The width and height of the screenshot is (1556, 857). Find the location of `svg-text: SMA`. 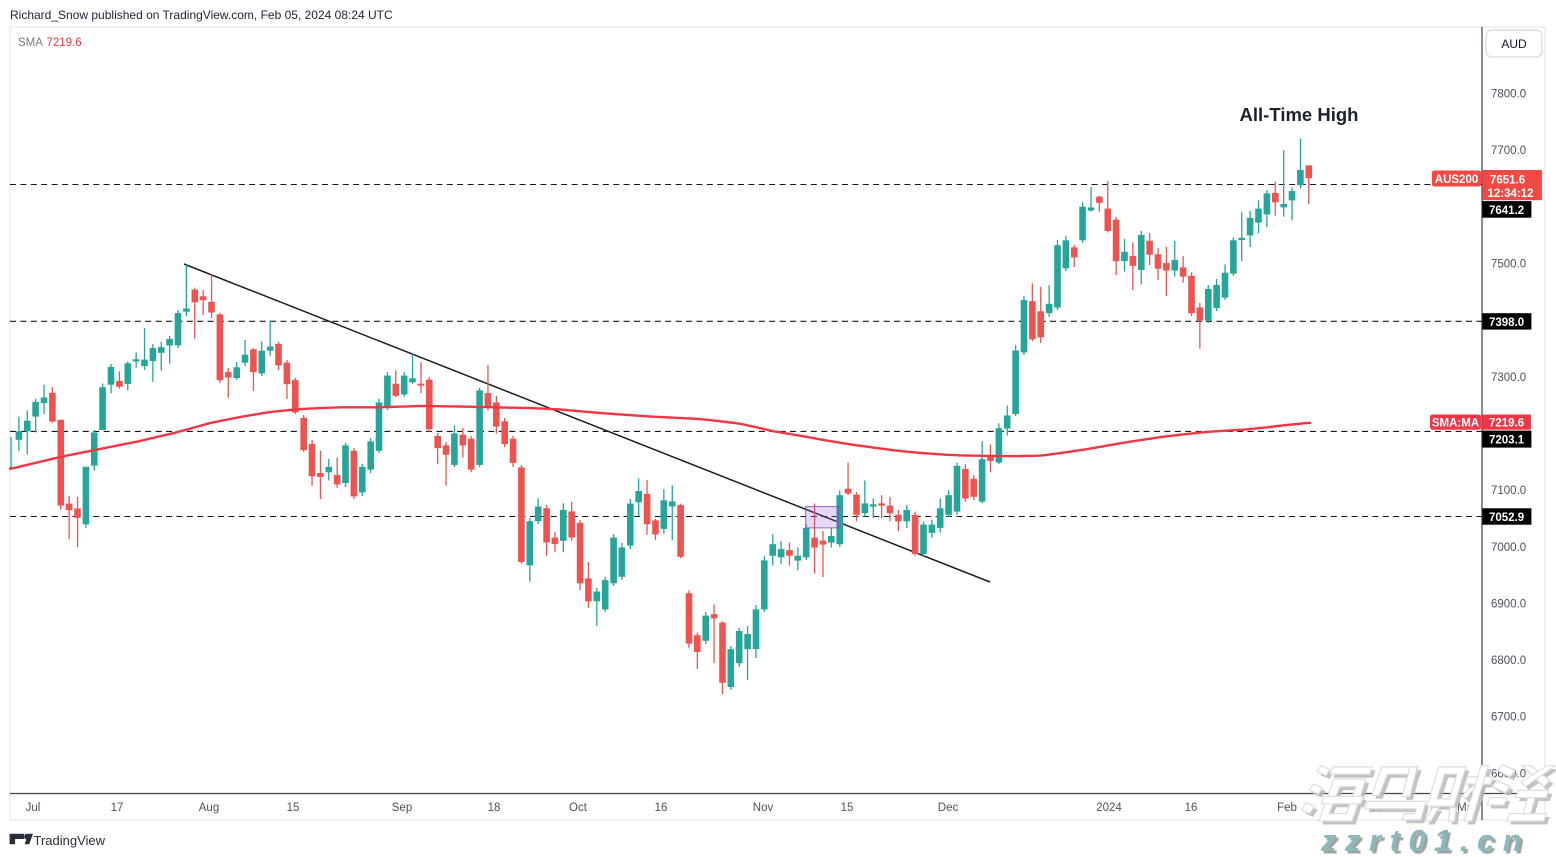

svg-text: SMA is located at coordinates (30, 43).